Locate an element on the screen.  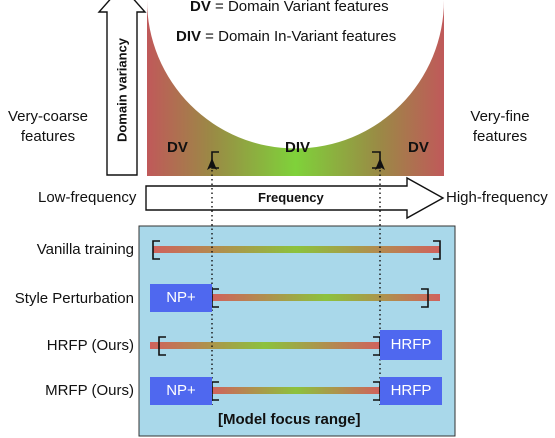
hrfp-bar is located at coordinates (265, 345).